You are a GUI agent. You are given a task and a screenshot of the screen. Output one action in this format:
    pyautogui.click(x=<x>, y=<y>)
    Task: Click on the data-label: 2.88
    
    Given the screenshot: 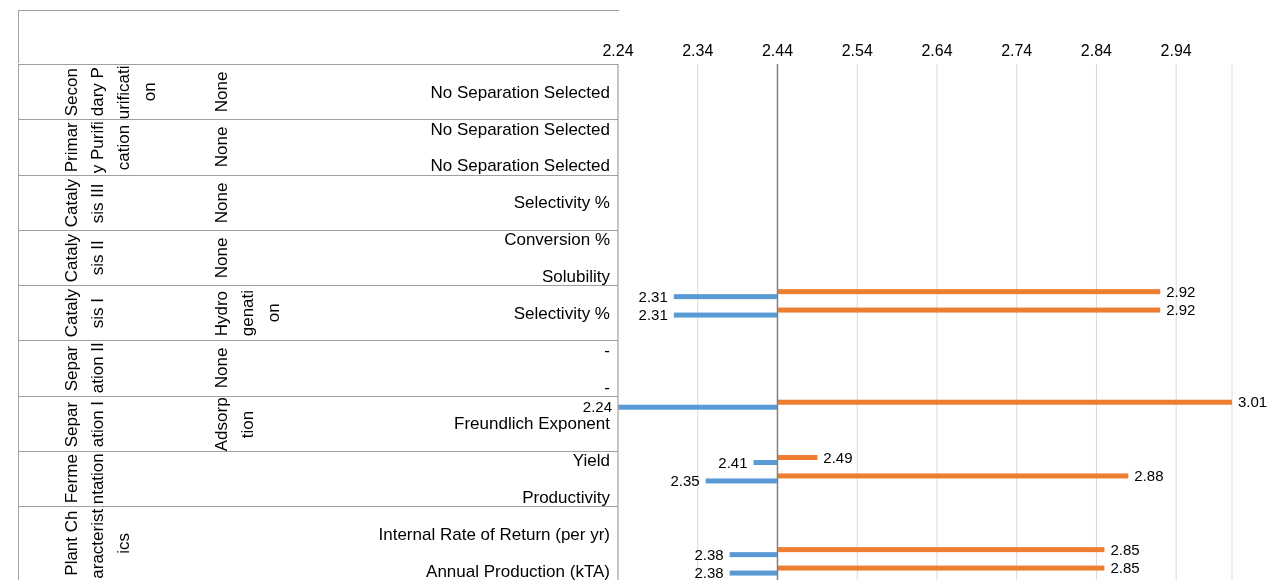 What is the action you would take?
    pyautogui.click(x=1149, y=475)
    